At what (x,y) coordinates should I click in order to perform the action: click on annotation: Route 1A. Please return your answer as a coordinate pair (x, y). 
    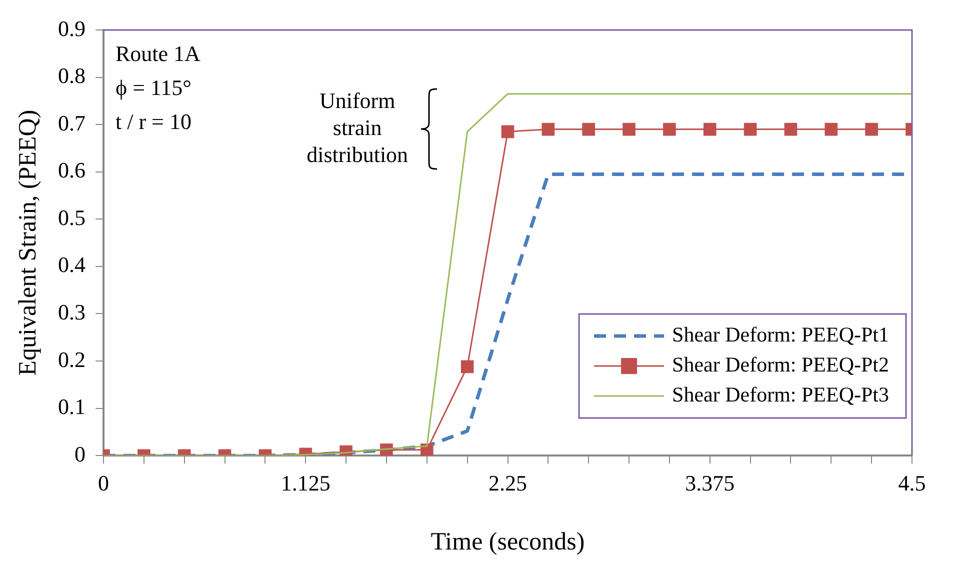
    Looking at the image, I should click on (158, 53).